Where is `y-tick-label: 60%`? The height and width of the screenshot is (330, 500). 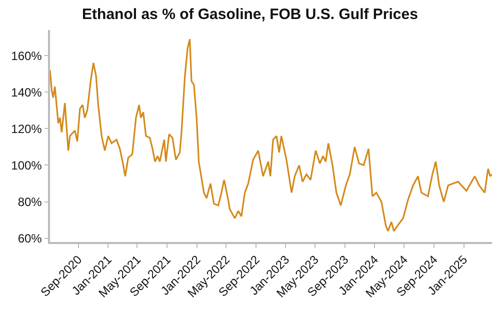 y-tick-label: 60% is located at coordinates (30, 239).